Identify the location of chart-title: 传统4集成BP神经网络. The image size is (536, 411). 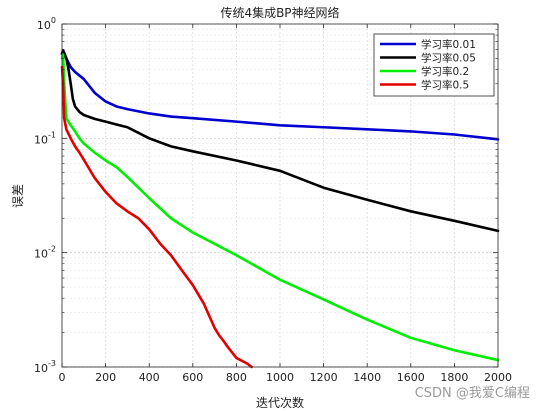
(279, 12).